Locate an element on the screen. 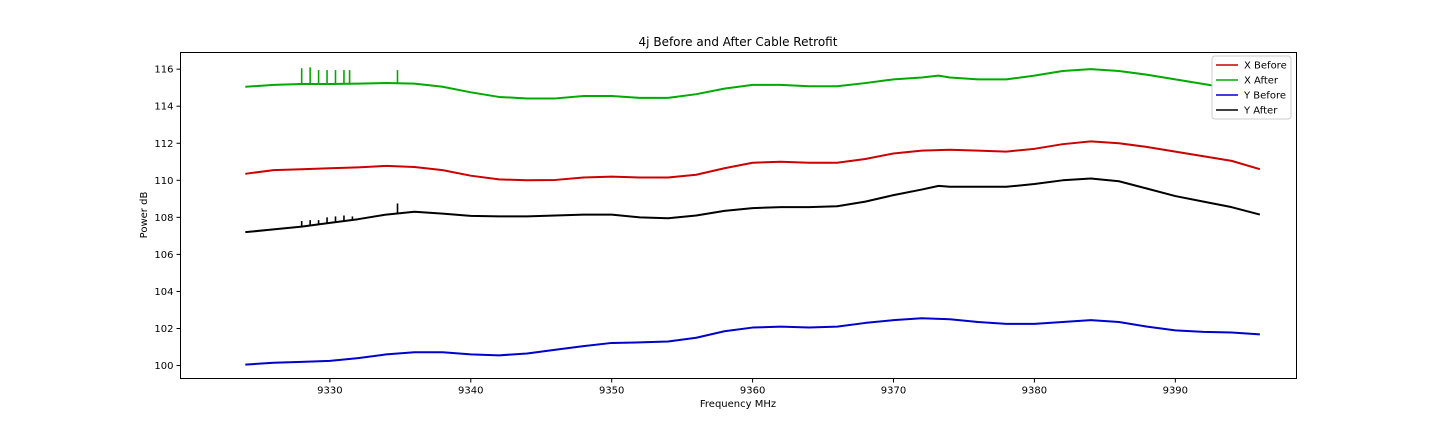  x-tick-label-3: 9360 is located at coordinates (752, 391).